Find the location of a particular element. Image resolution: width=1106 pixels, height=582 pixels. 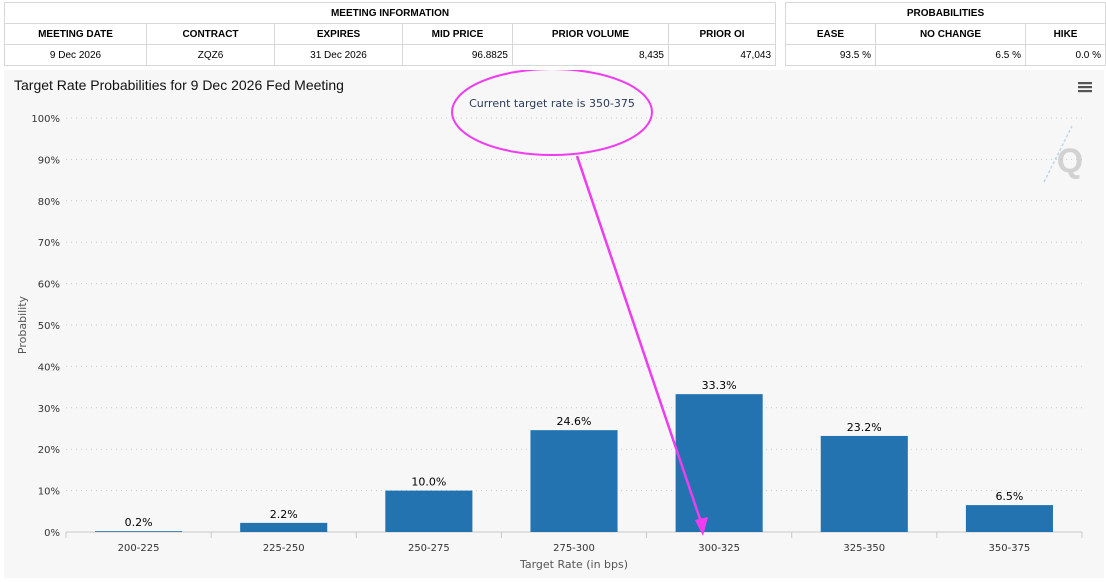

x-tick-label: 250-275 is located at coordinates (429, 548).